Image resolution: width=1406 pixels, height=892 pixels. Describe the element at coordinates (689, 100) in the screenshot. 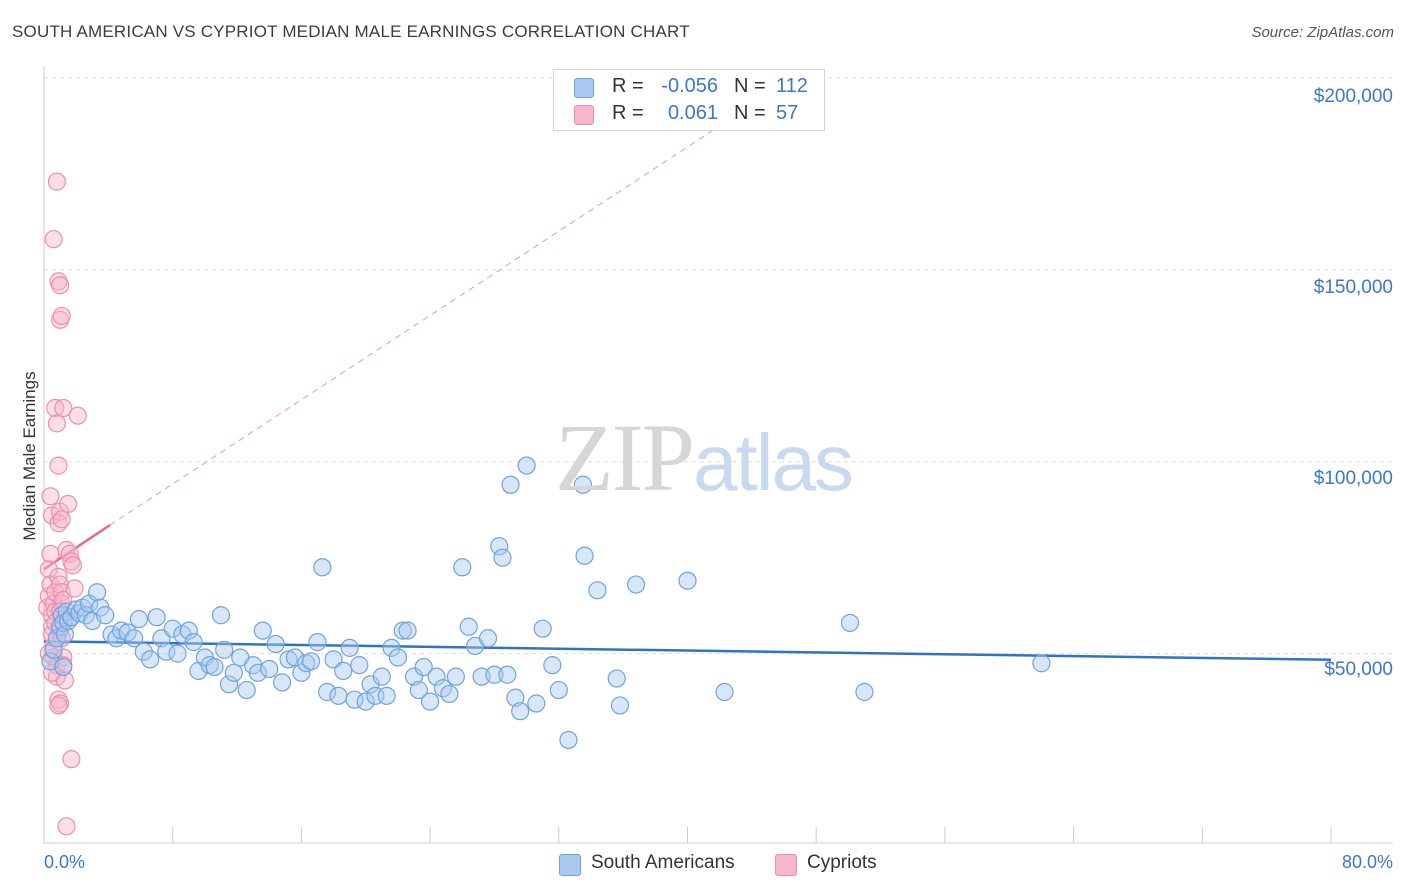

I see `correlation-legend: R = -0.056 N = 112 R = 0.061 N = 57` at that location.